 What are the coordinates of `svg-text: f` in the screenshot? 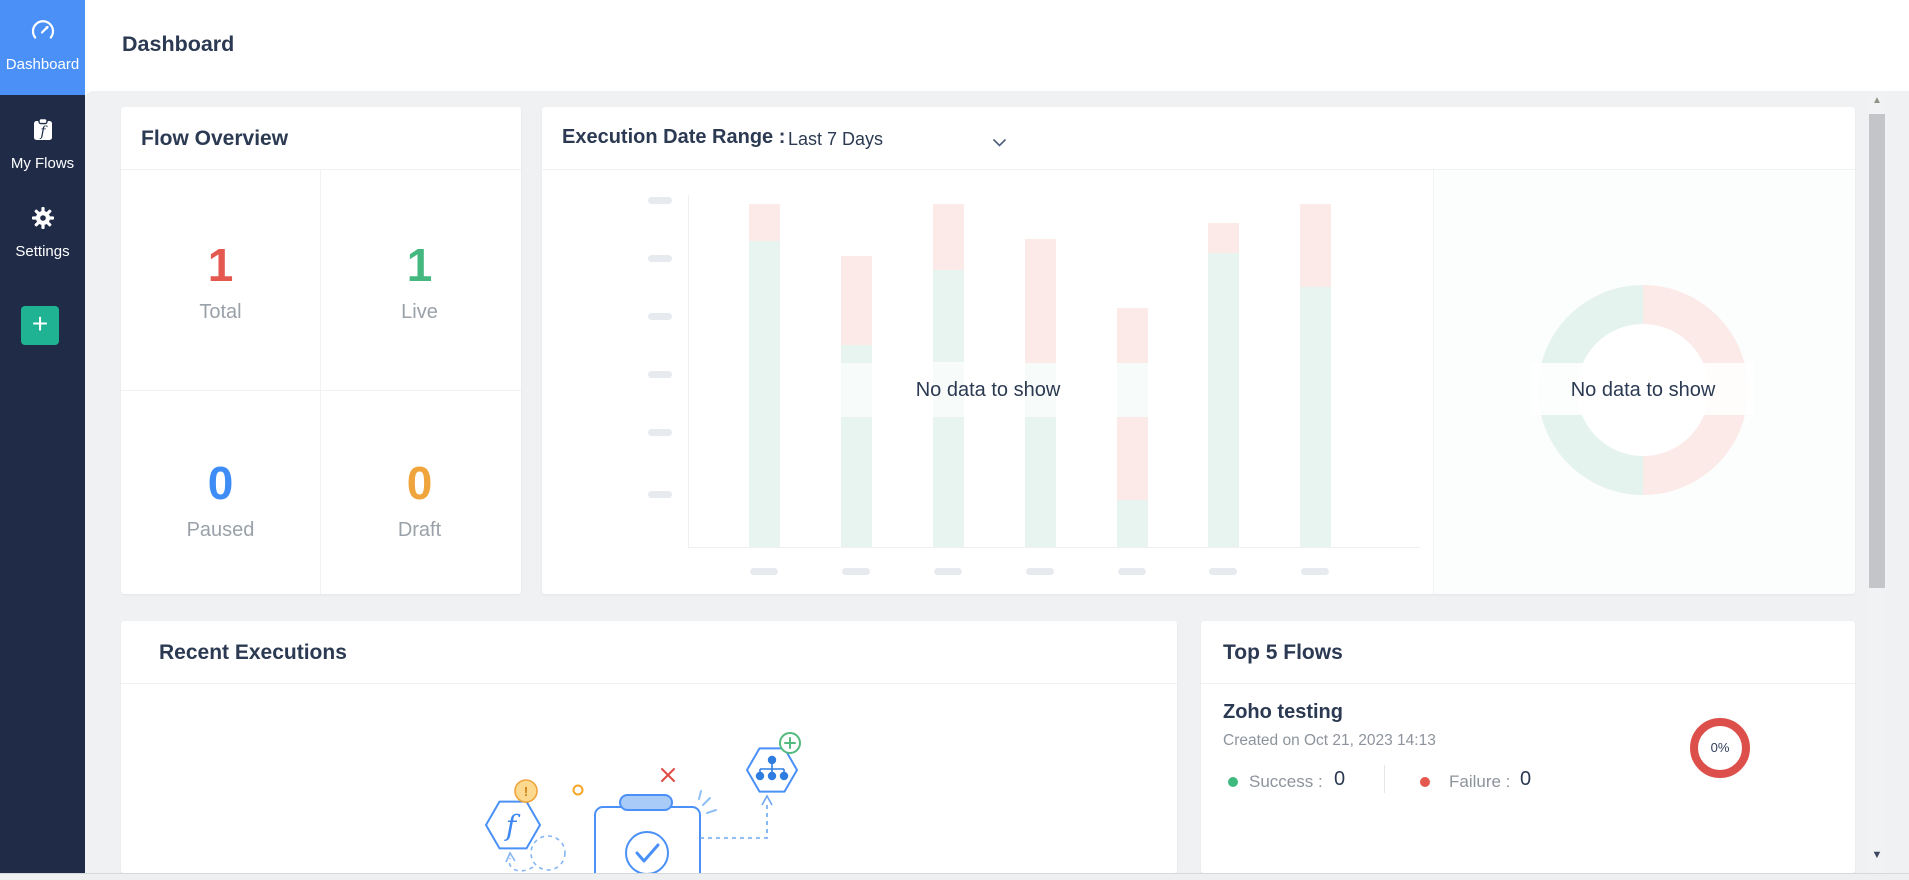 It's located at (43, 132).